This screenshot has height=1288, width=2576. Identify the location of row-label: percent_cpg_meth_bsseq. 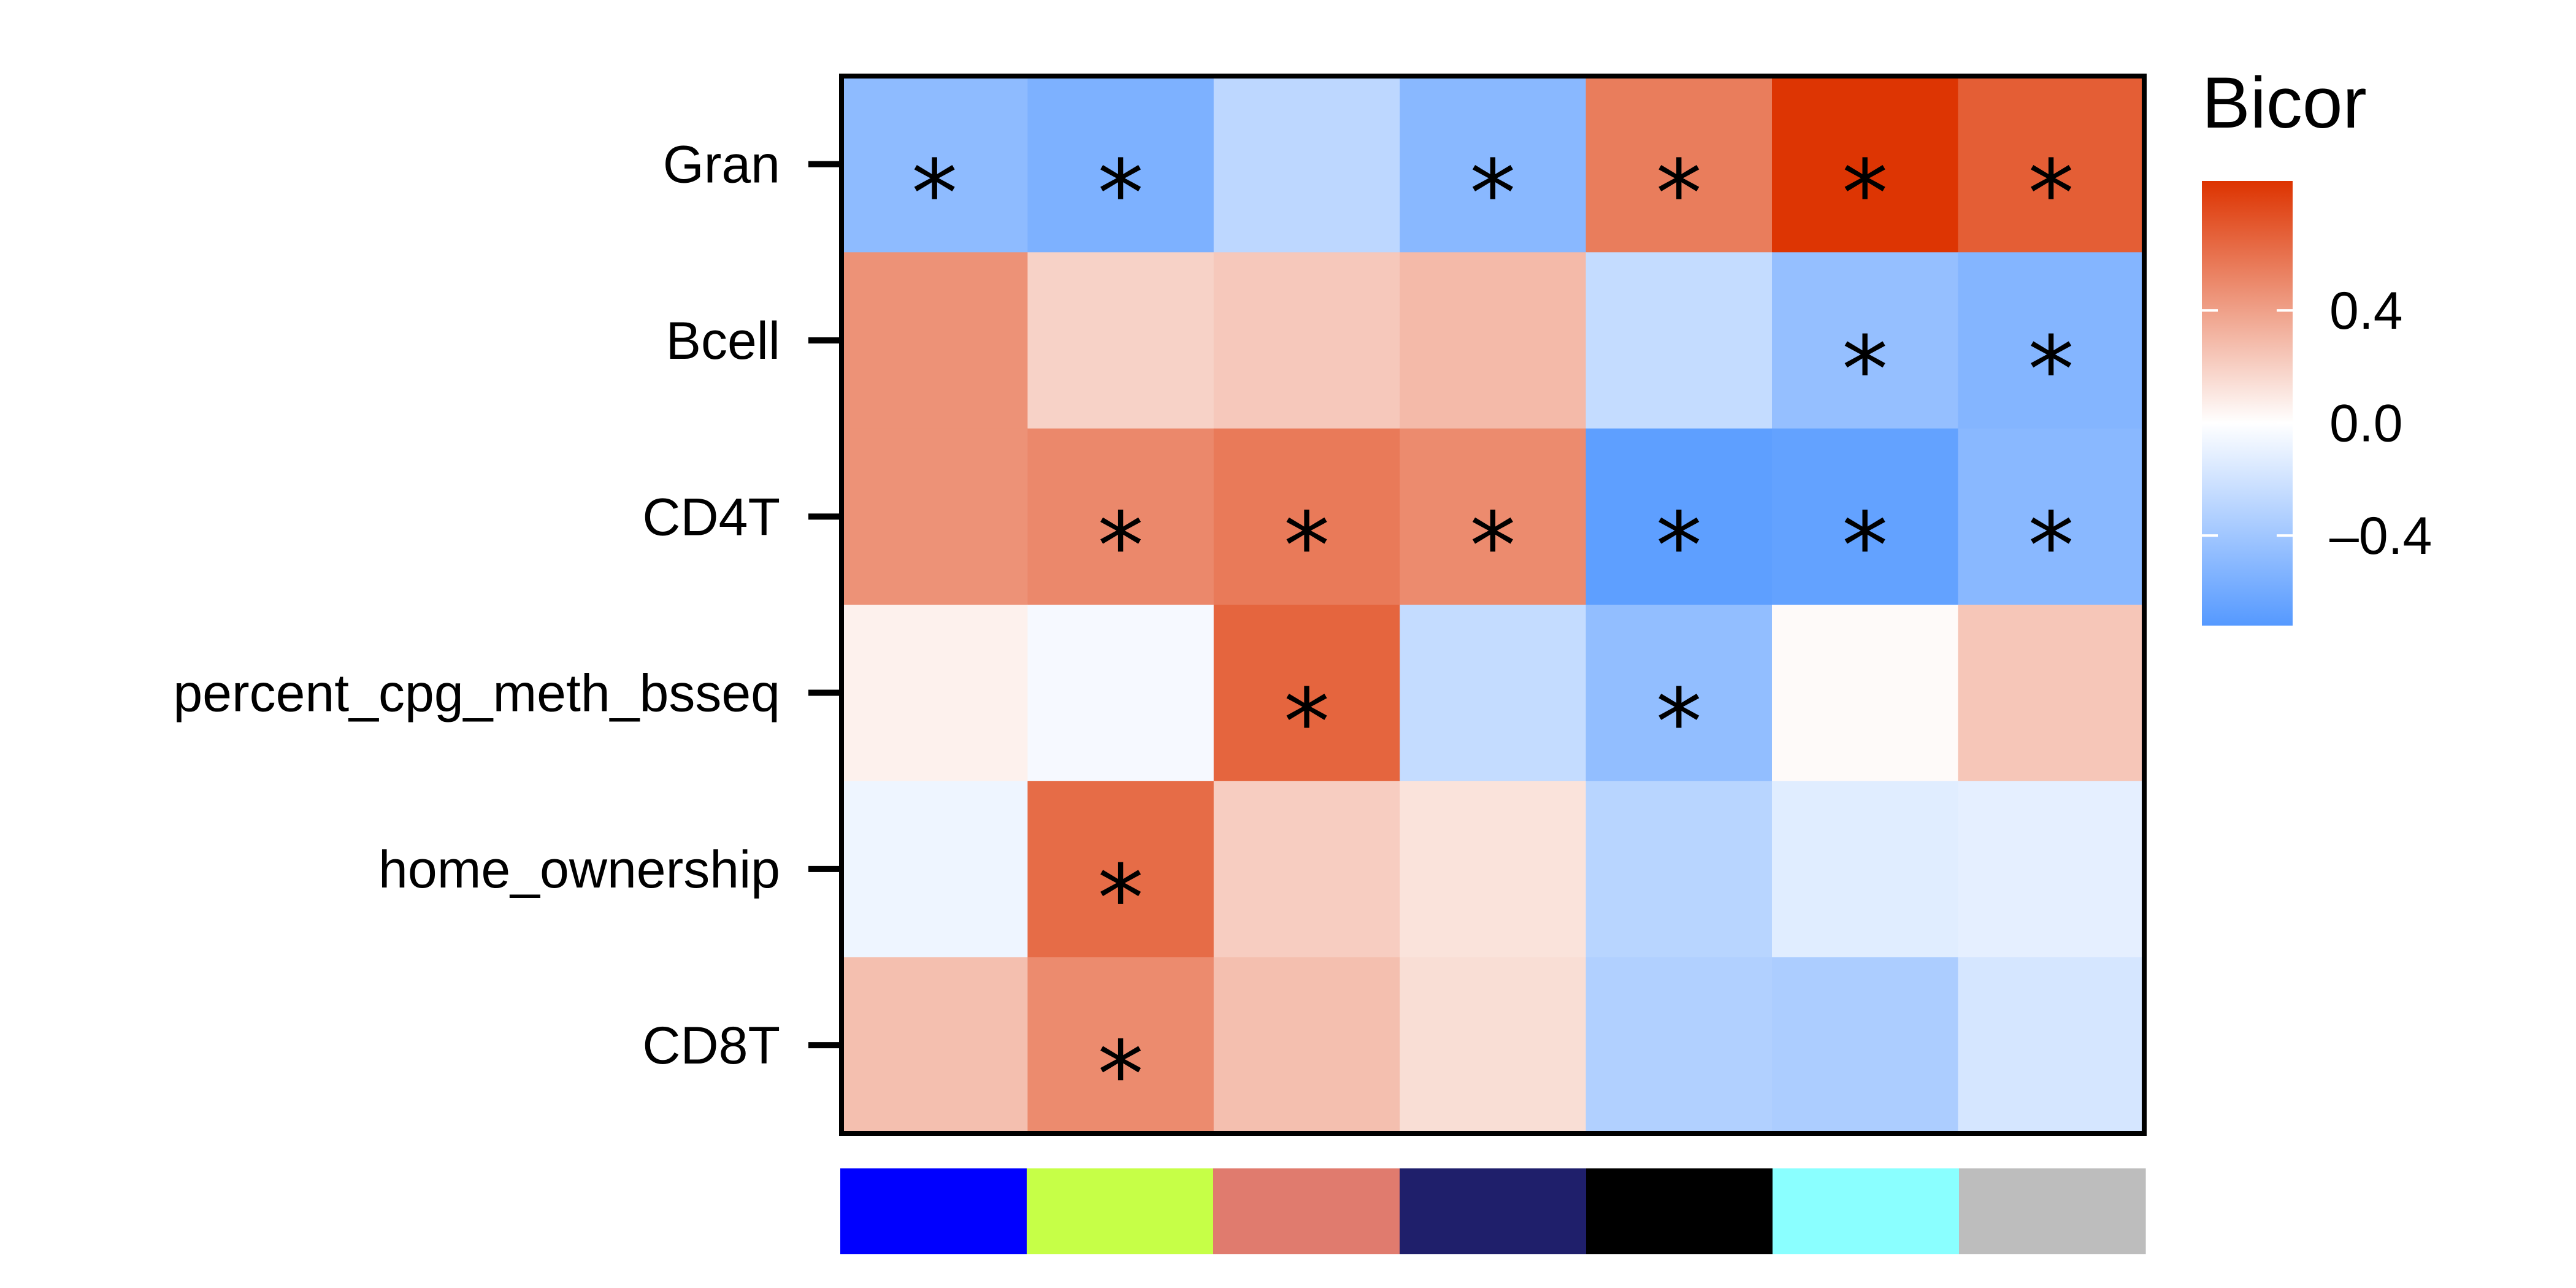
(476, 693).